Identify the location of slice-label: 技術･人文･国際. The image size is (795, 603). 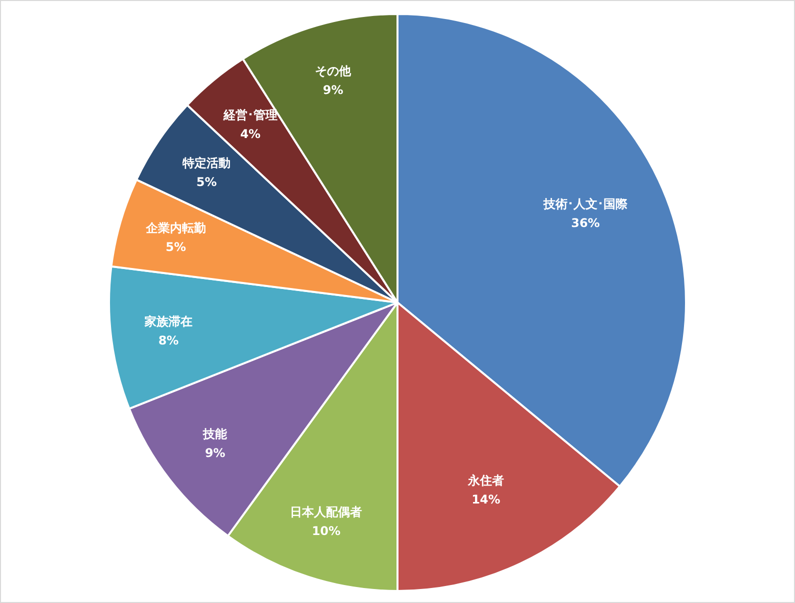
(585, 204).